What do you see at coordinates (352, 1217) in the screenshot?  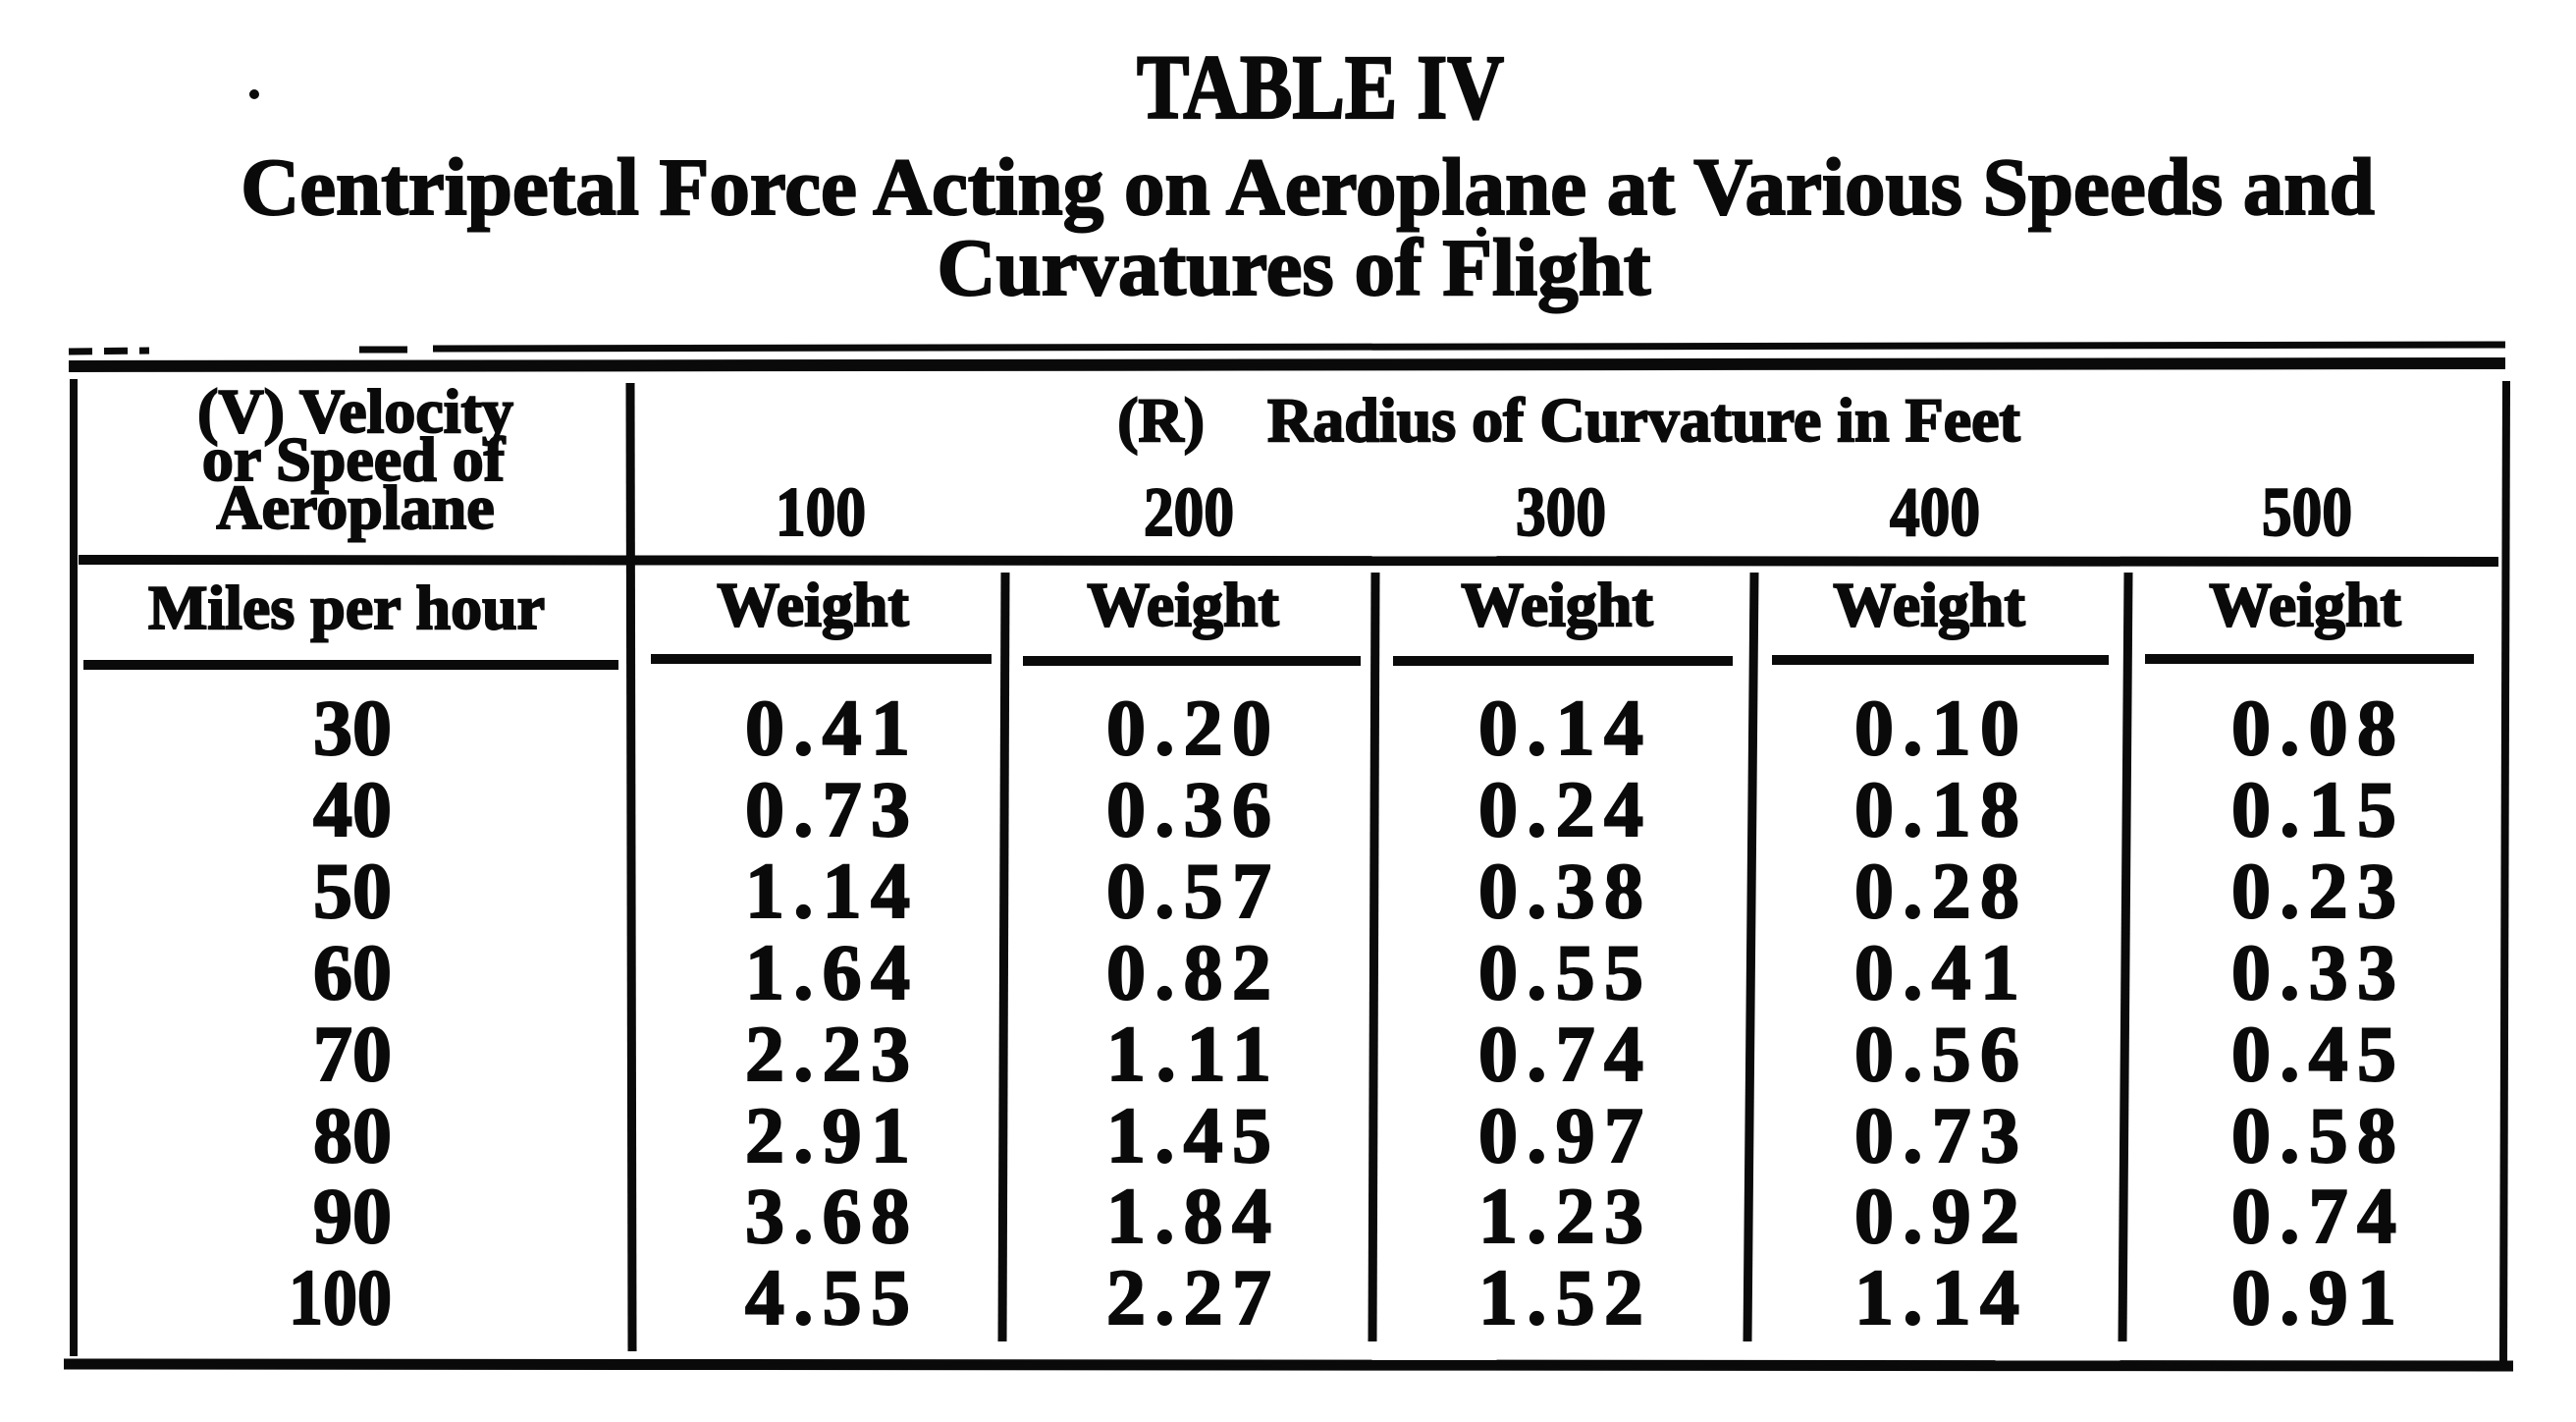 I see `svg-text: 90` at bounding box center [352, 1217].